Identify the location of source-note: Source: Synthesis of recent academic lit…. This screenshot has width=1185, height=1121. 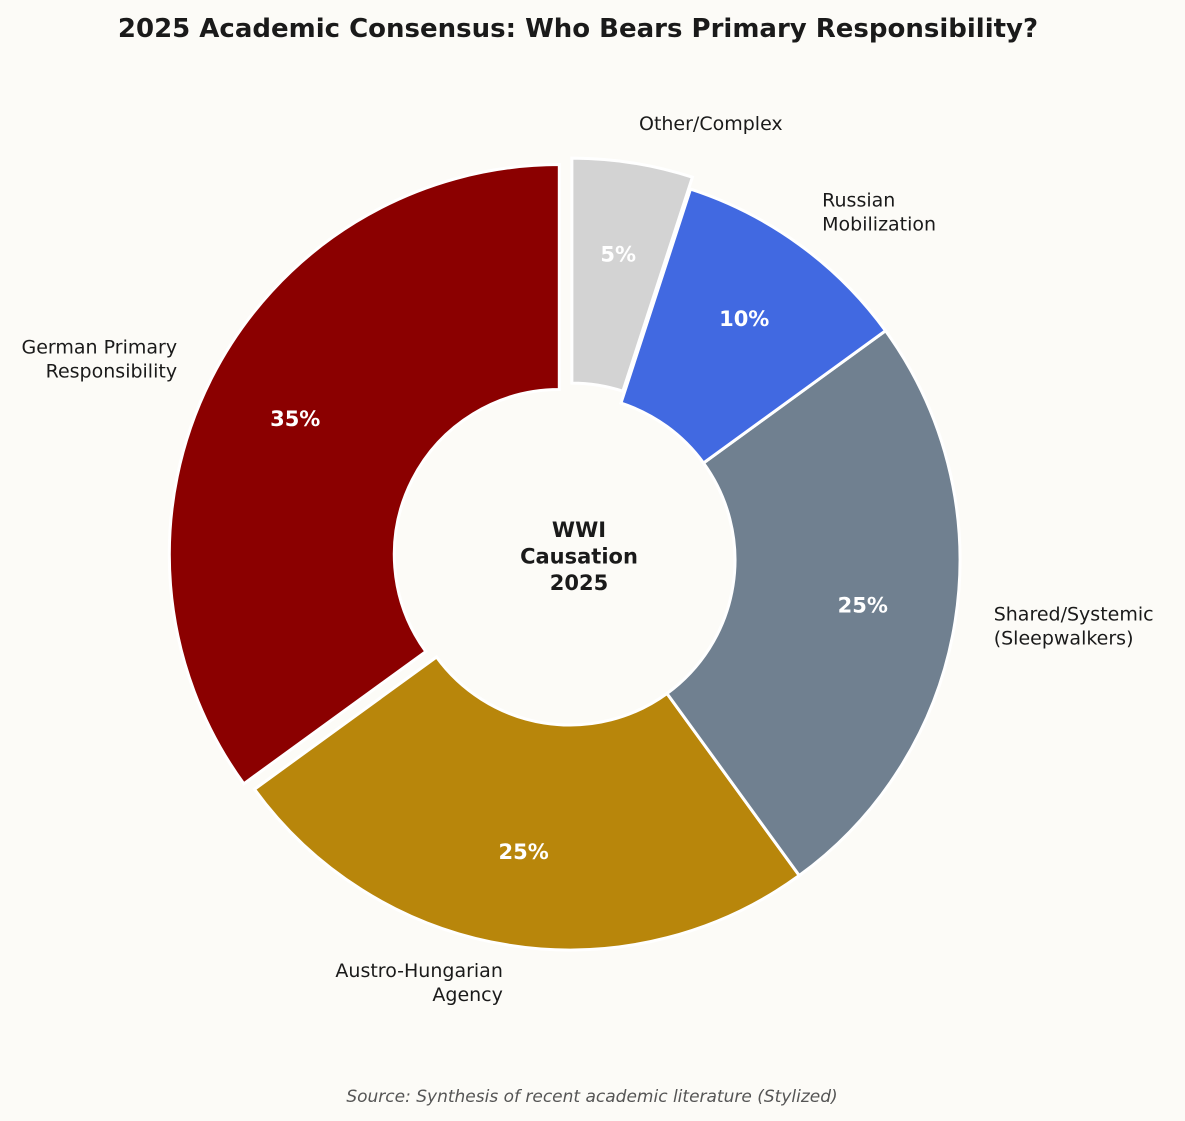
(591, 1097).